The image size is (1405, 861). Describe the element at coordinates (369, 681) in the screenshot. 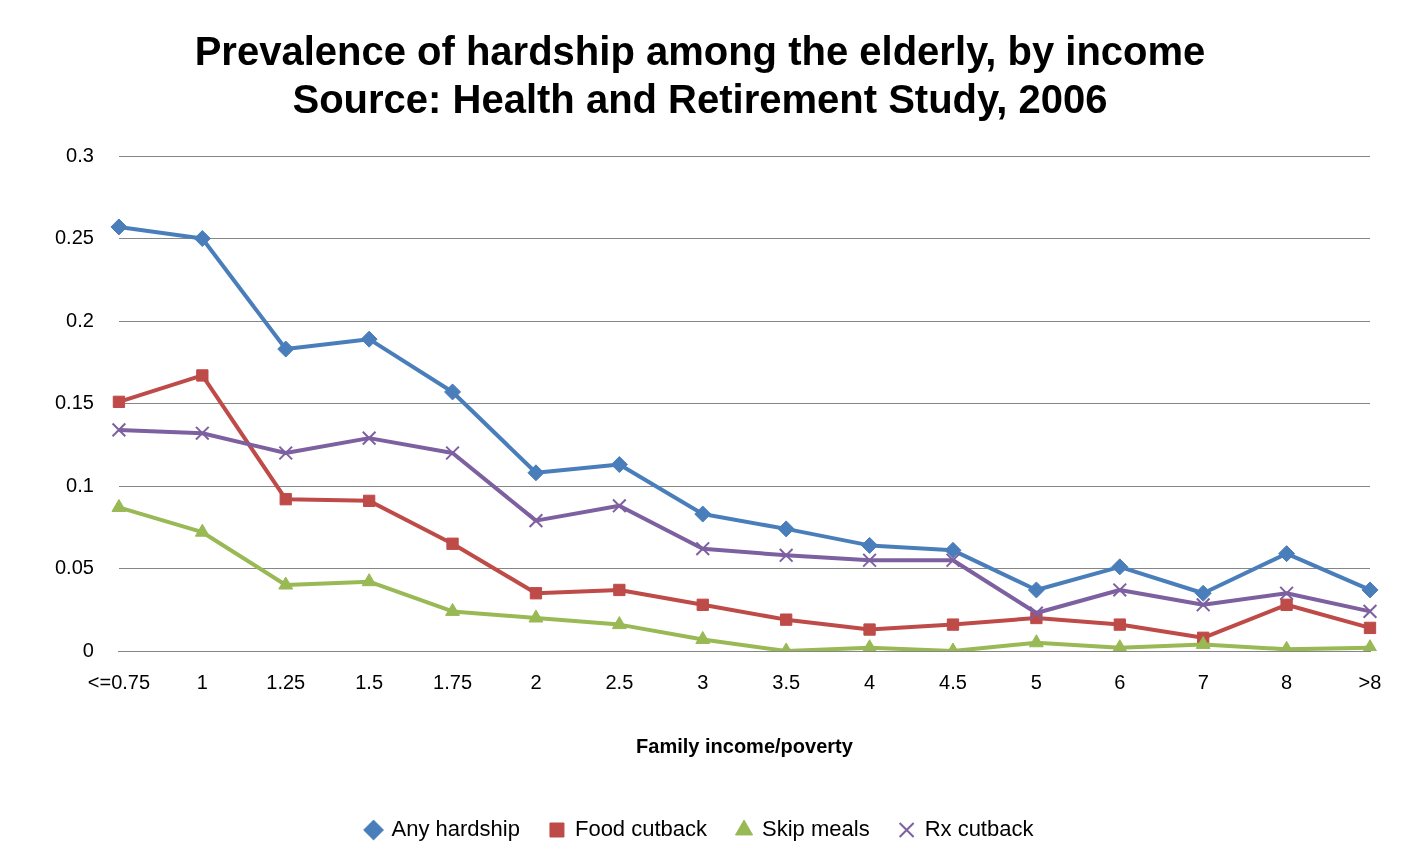

I see `x-tick-label: 1.5` at that location.